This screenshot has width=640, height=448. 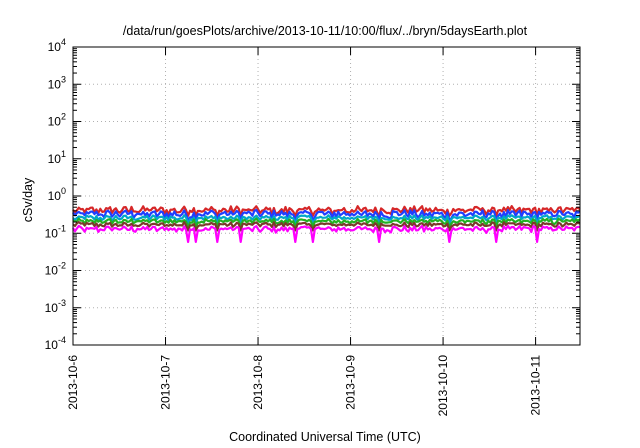 What do you see at coordinates (443, 386) in the screenshot?
I see `x-tick-label: 2013-10-10` at bounding box center [443, 386].